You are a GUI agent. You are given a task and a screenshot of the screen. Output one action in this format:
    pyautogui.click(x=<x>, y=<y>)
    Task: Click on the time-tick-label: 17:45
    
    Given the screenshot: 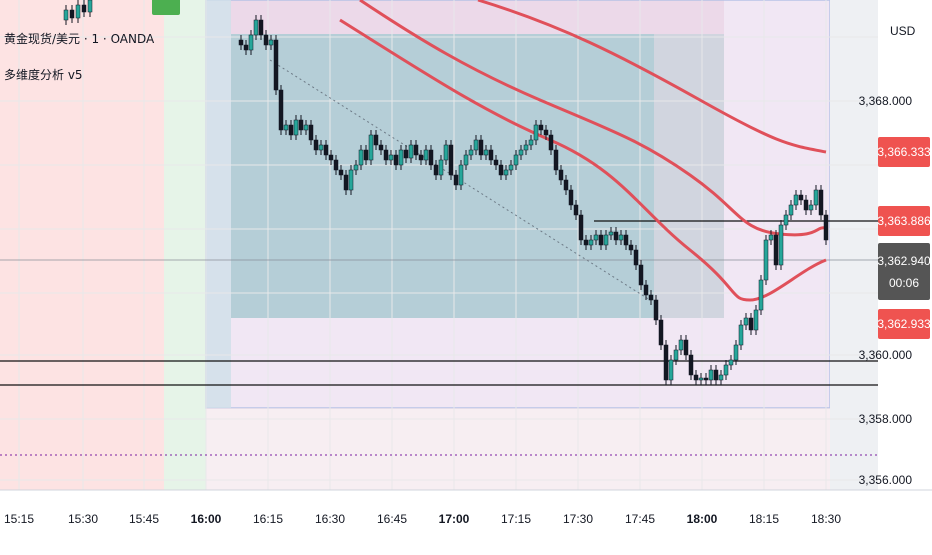 What is the action you would take?
    pyautogui.click(x=640, y=519)
    